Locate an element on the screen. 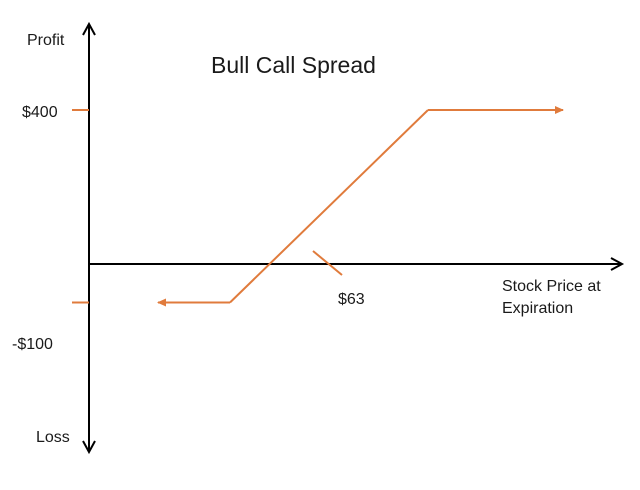 Image resolution: width=640 pixels, height=490 pixels. breakeven-mark is located at coordinates (327, 263).